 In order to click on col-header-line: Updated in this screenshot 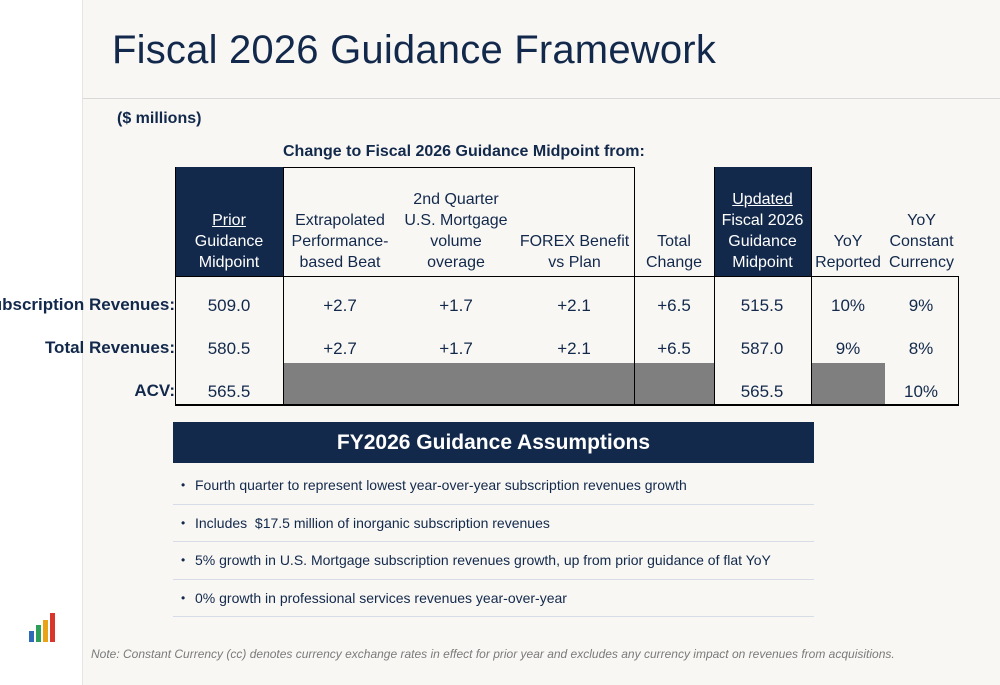, I will do `click(762, 199)`.